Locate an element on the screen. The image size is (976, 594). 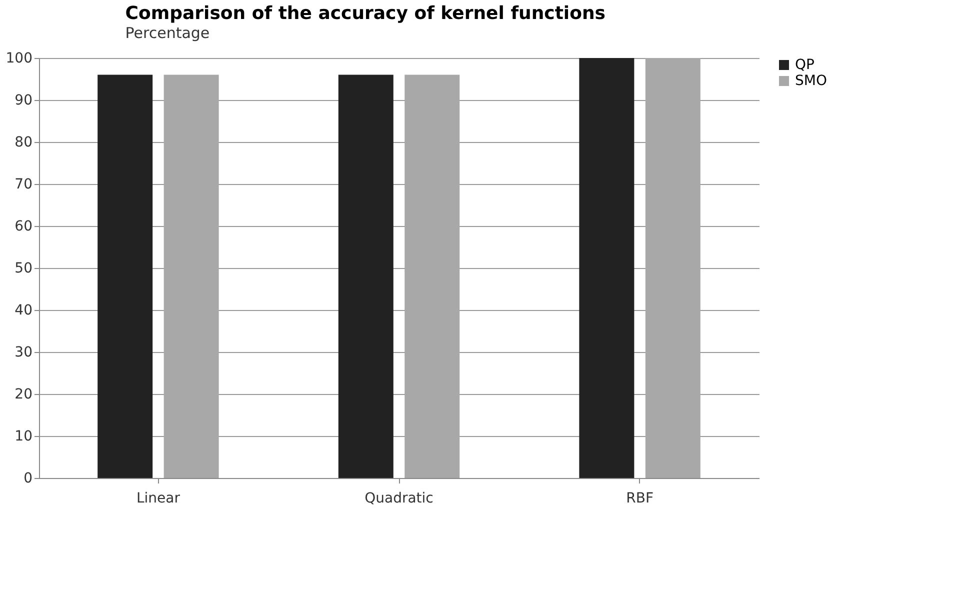
y-tick-label: 60 is located at coordinates (23, 226).